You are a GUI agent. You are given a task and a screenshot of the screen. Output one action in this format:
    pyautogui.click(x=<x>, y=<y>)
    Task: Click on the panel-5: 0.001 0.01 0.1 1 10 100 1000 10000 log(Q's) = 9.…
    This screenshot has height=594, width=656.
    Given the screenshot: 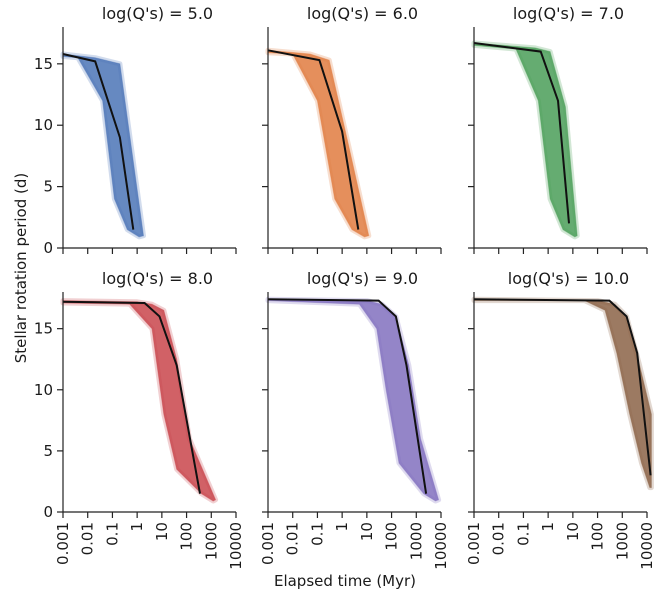 What is the action you would take?
    pyautogui.click(x=354, y=419)
    